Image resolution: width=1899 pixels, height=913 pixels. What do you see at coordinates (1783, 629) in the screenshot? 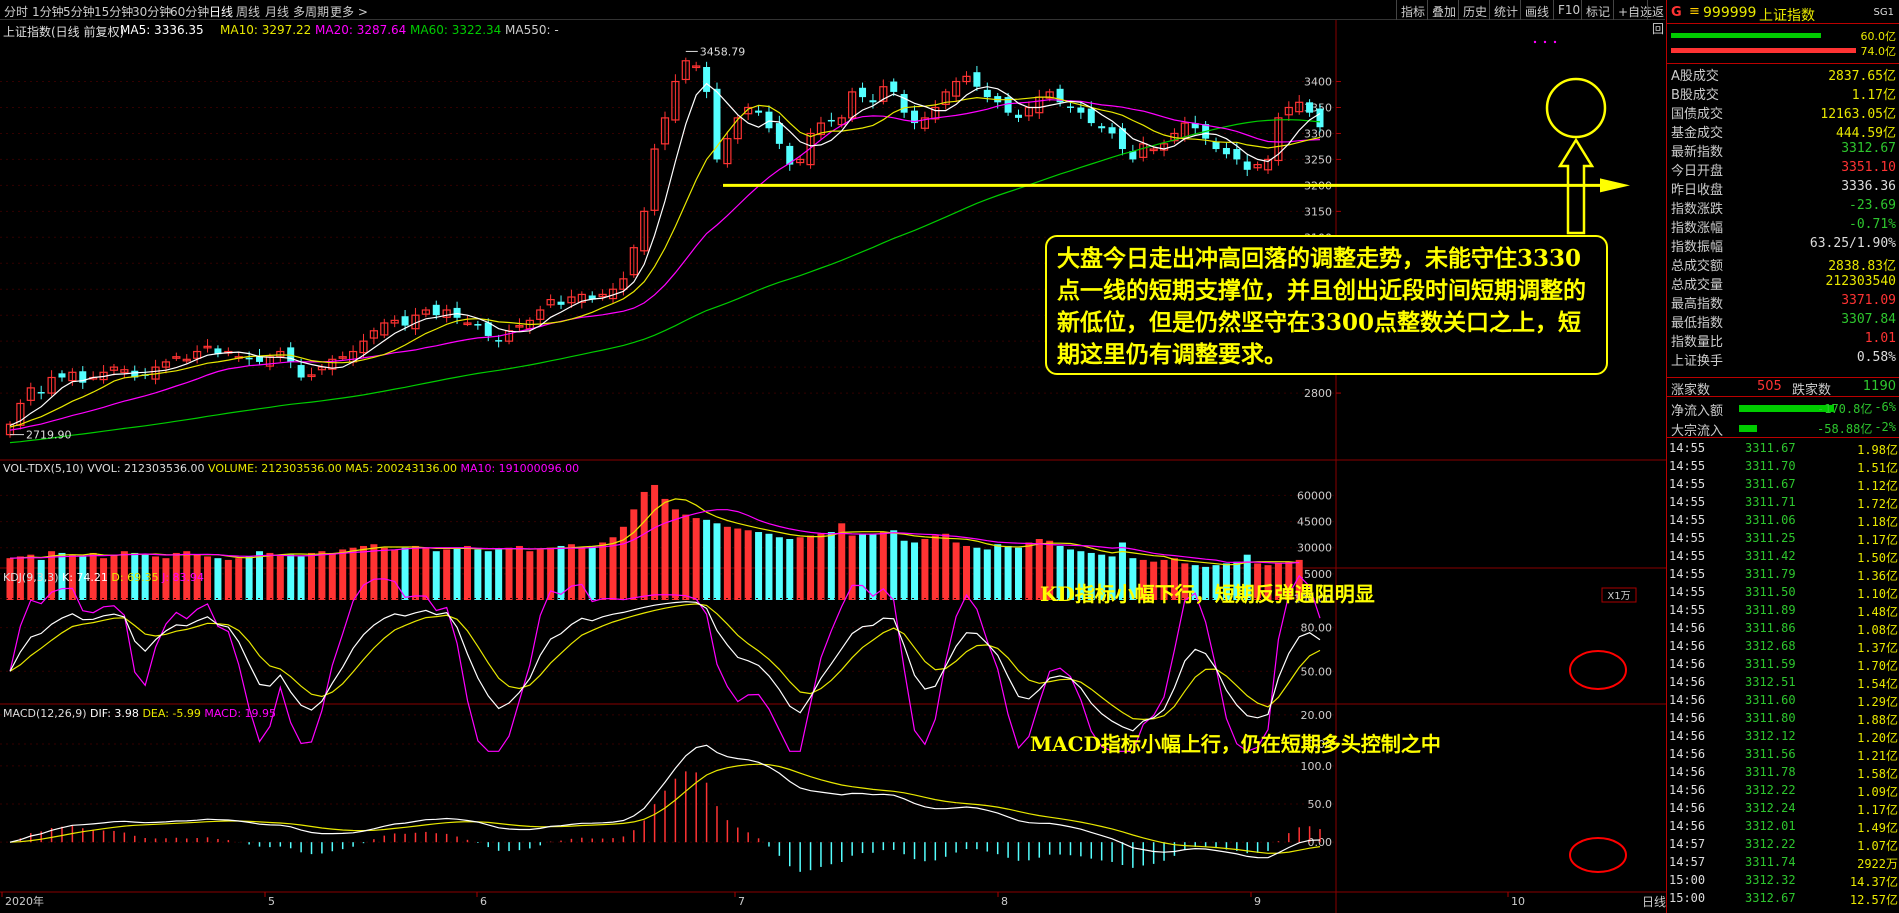
I see `tick-row: 14:56 3311.86 1.08亿` at bounding box center [1783, 629].